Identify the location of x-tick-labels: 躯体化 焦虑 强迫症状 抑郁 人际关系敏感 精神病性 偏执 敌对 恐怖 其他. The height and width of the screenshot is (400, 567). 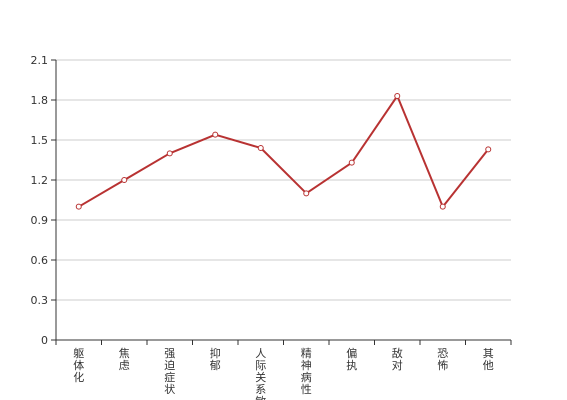
(283, 373).